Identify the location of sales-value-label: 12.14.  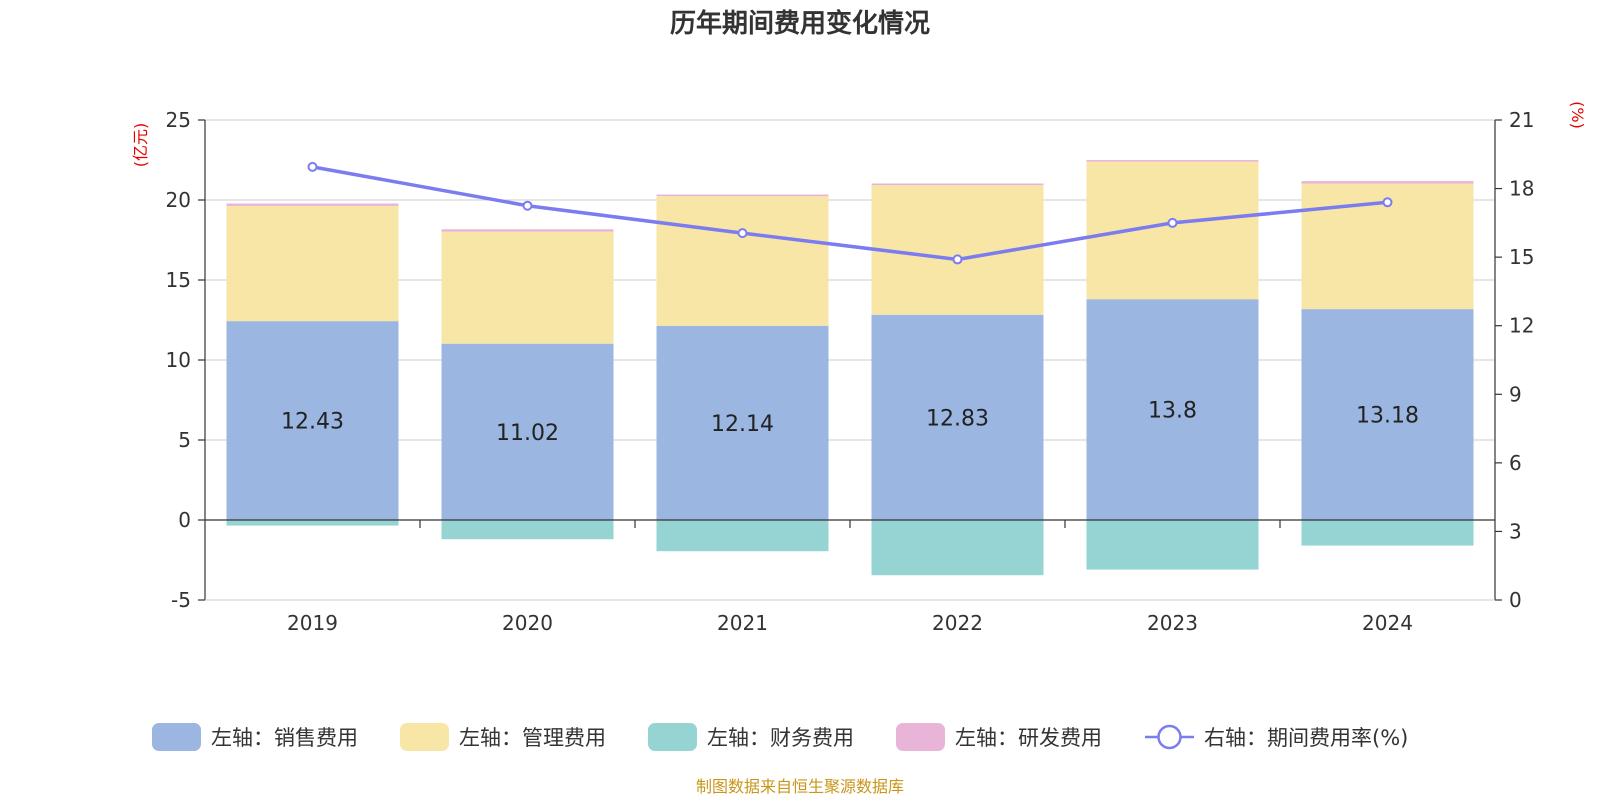
(742, 424).